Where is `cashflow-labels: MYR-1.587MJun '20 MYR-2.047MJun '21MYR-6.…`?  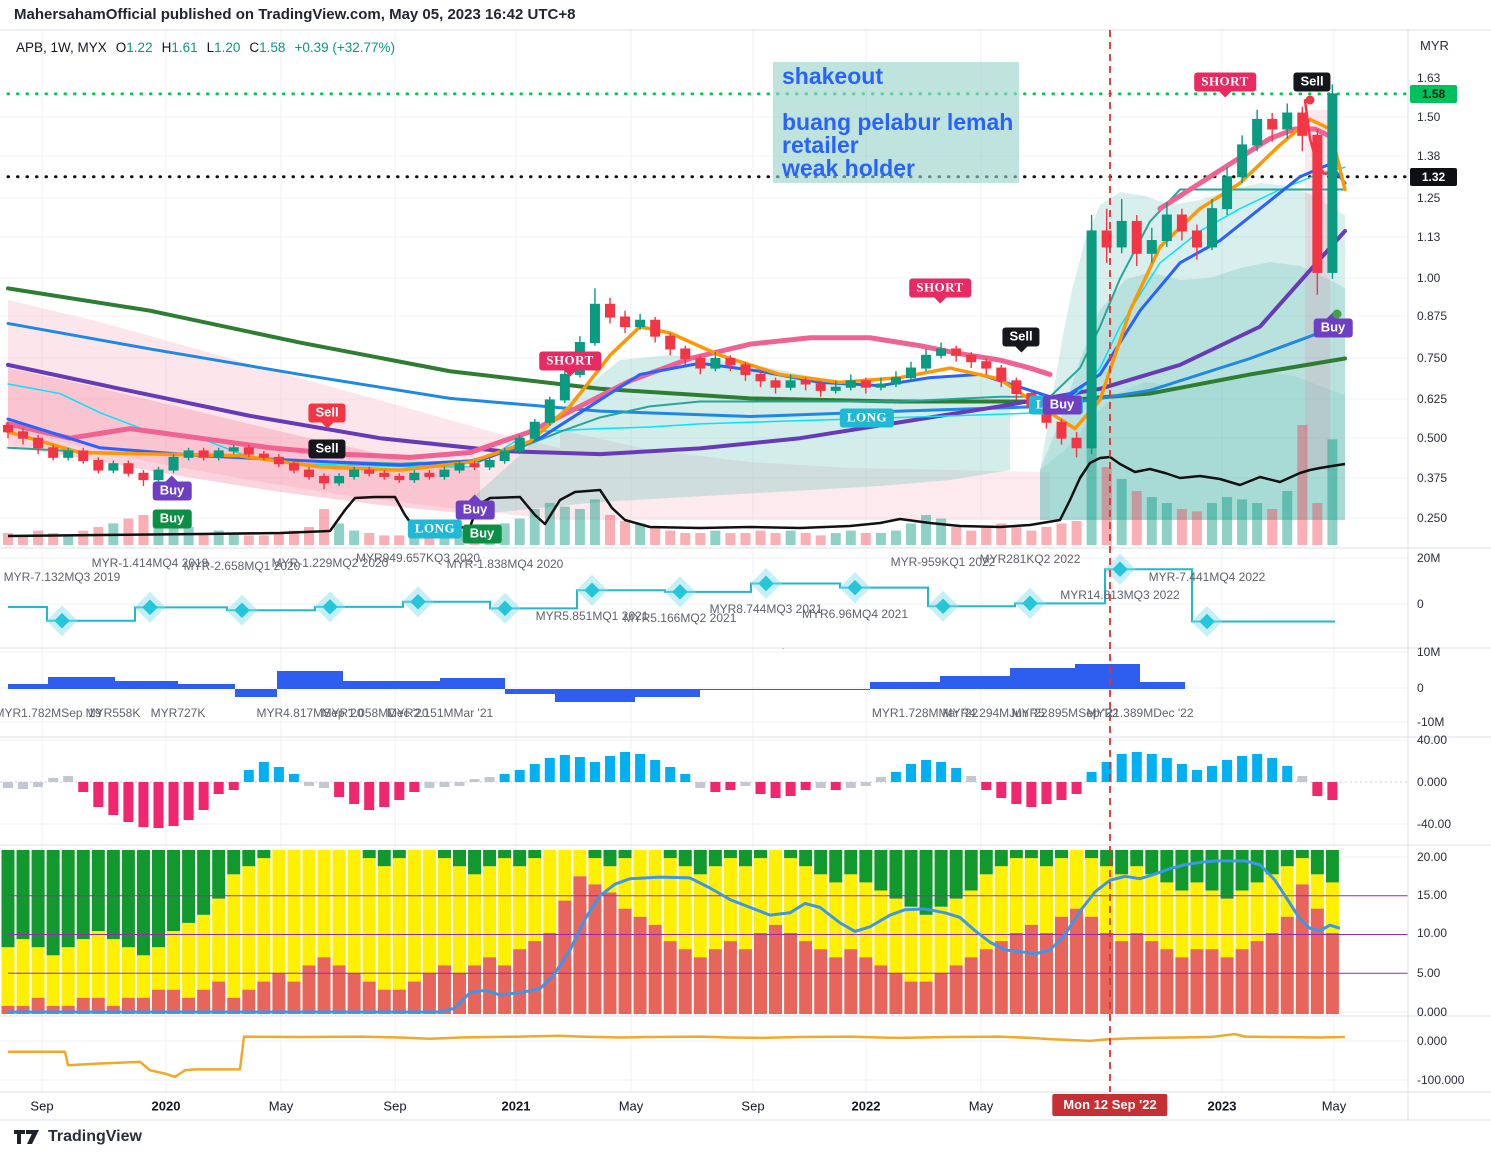
cashflow-labels: MYR-1.587MJun '20 MYR-2.047MJun '21MYR-6.… is located at coordinates (704, 692).